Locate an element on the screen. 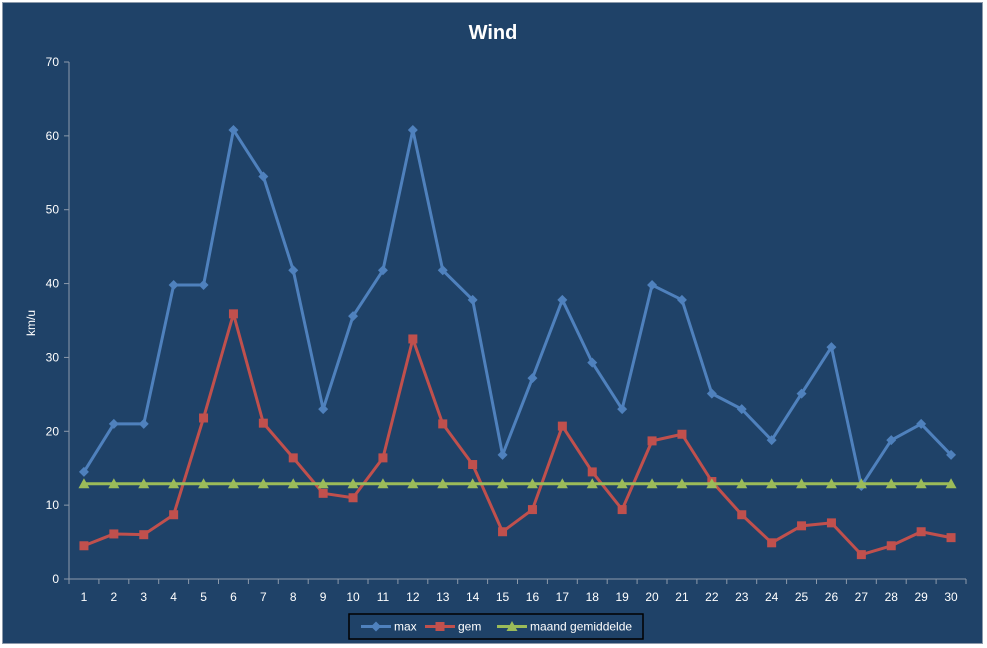 This screenshot has height=648, width=987. x-tick-label: 23 is located at coordinates (742, 597).